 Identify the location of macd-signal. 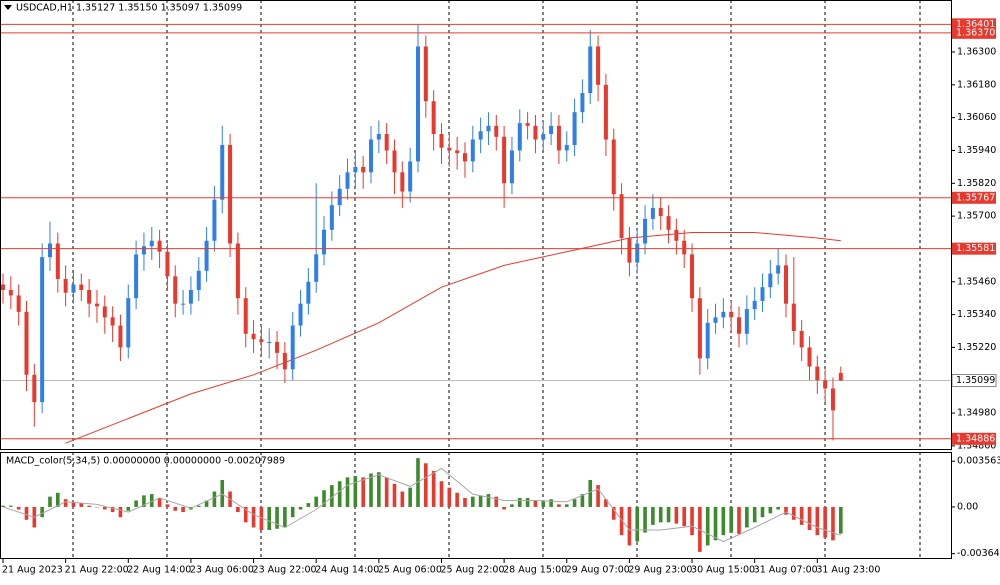
(421, 505).